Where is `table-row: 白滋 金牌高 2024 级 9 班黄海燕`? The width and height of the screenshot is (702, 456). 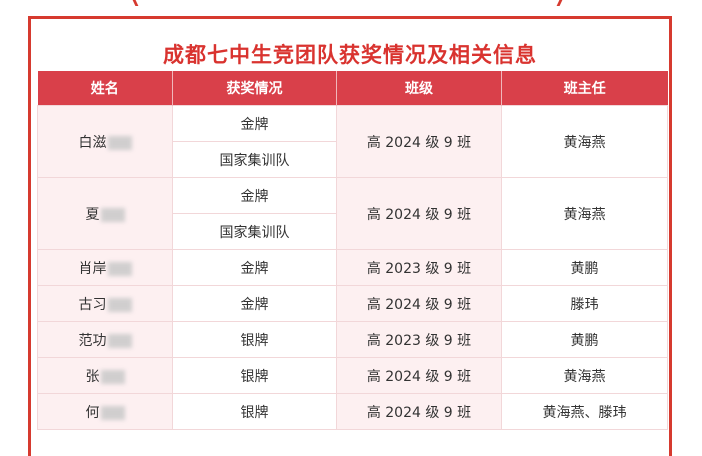
table-row: 白滋 金牌高 2024 级 9 班黄海燕 is located at coordinates (352, 141).